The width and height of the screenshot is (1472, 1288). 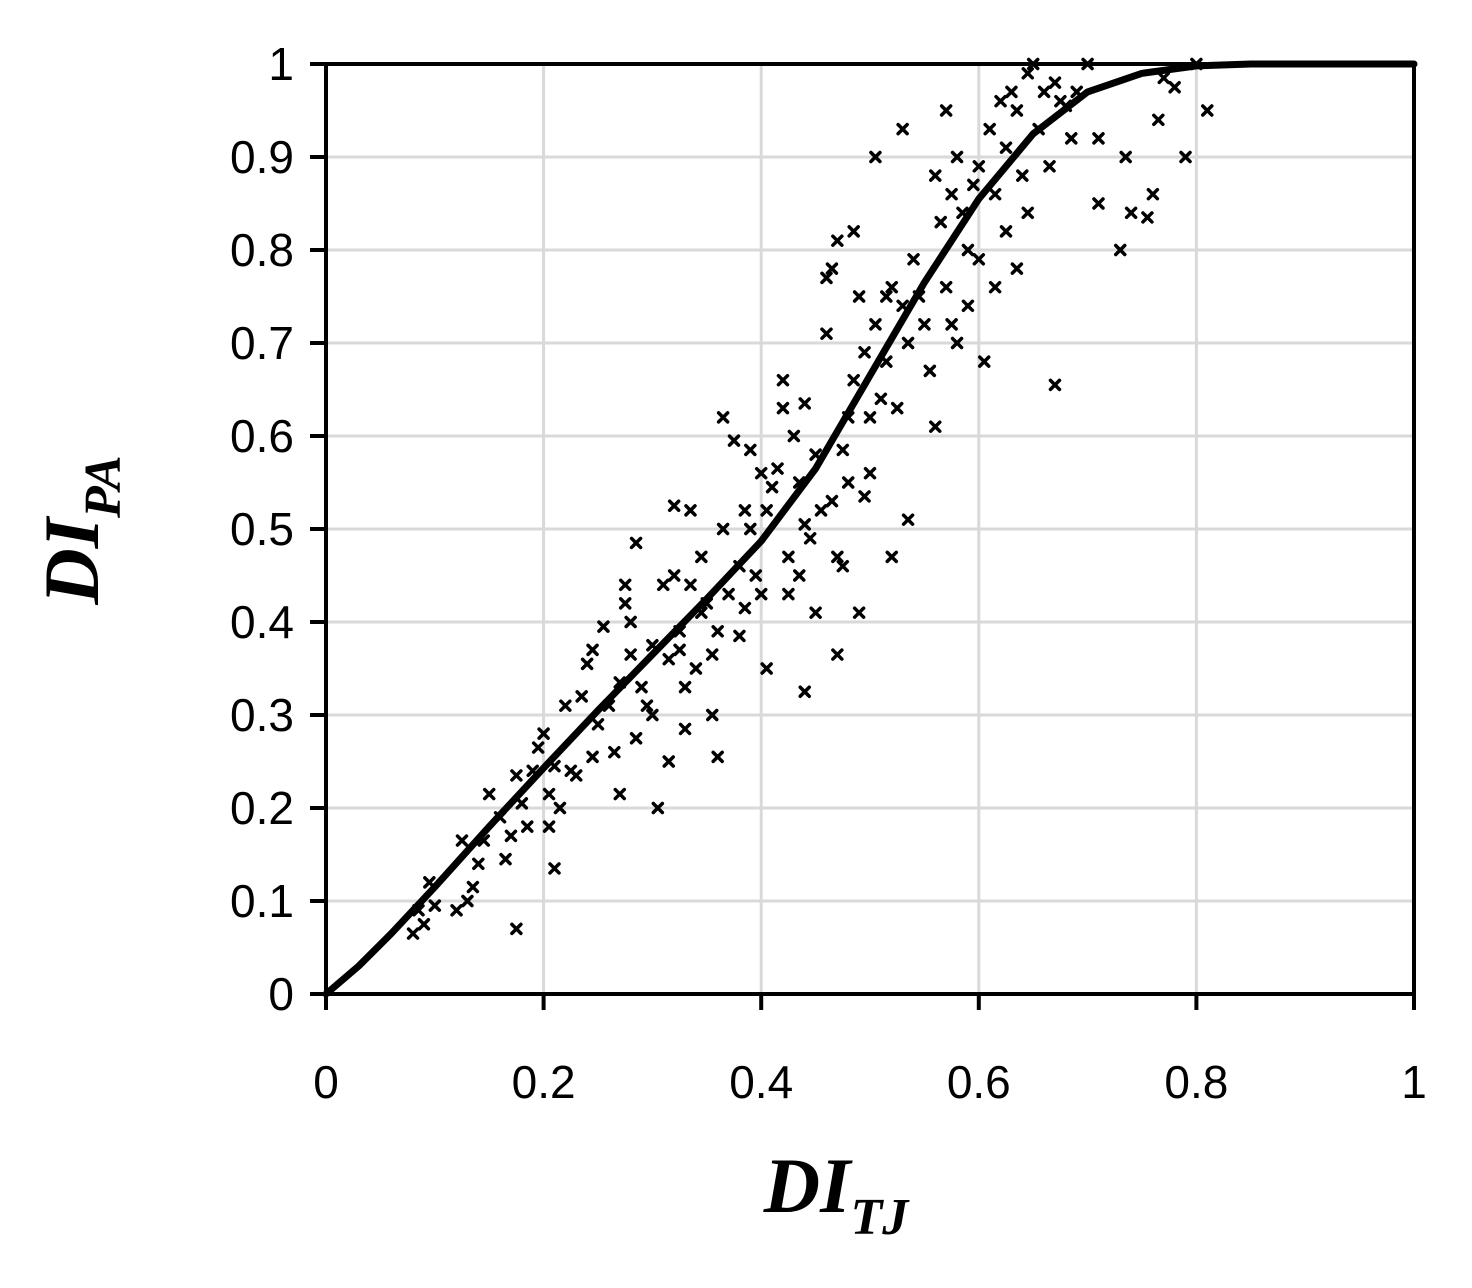 What do you see at coordinates (1414, 1082) in the screenshot?
I see `x-tick-label: 1` at bounding box center [1414, 1082].